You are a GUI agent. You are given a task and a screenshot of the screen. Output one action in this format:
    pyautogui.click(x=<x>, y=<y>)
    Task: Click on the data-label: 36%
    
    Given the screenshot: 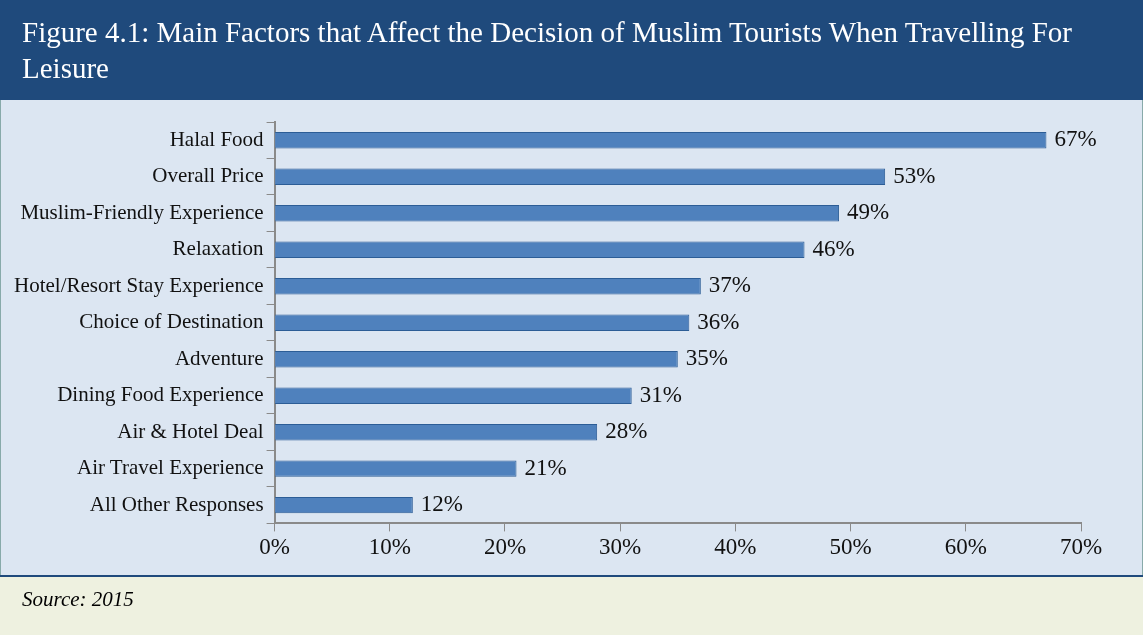 What is the action you would take?
    pyautogui.click(x=718, y=321)
    